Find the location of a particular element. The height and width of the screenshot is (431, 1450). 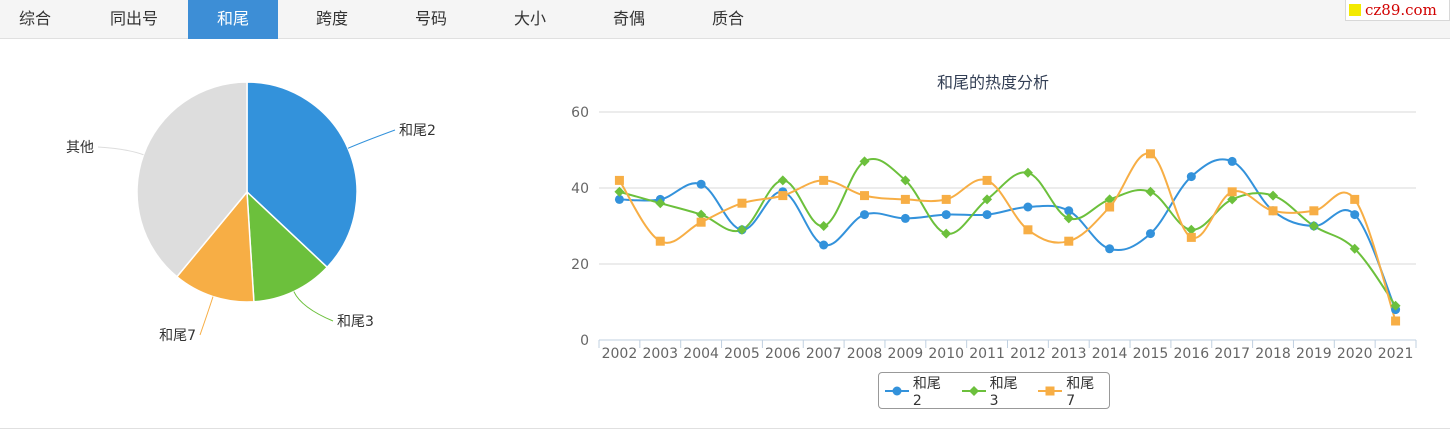

tab-span: 跨度 is located at coordinates (331, 18).